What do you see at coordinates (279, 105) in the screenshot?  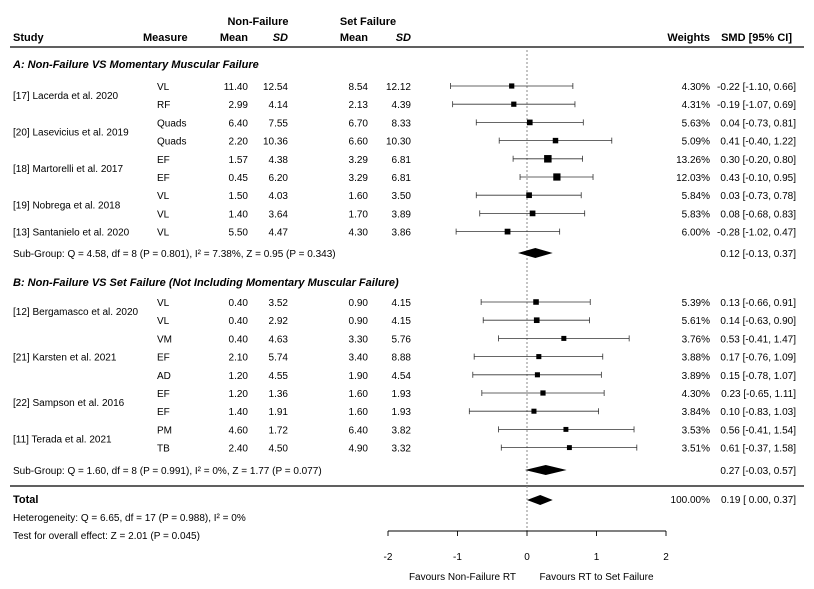 I see `nonfailure-sd-cell: 4.14` at bounding box center [279, 105].